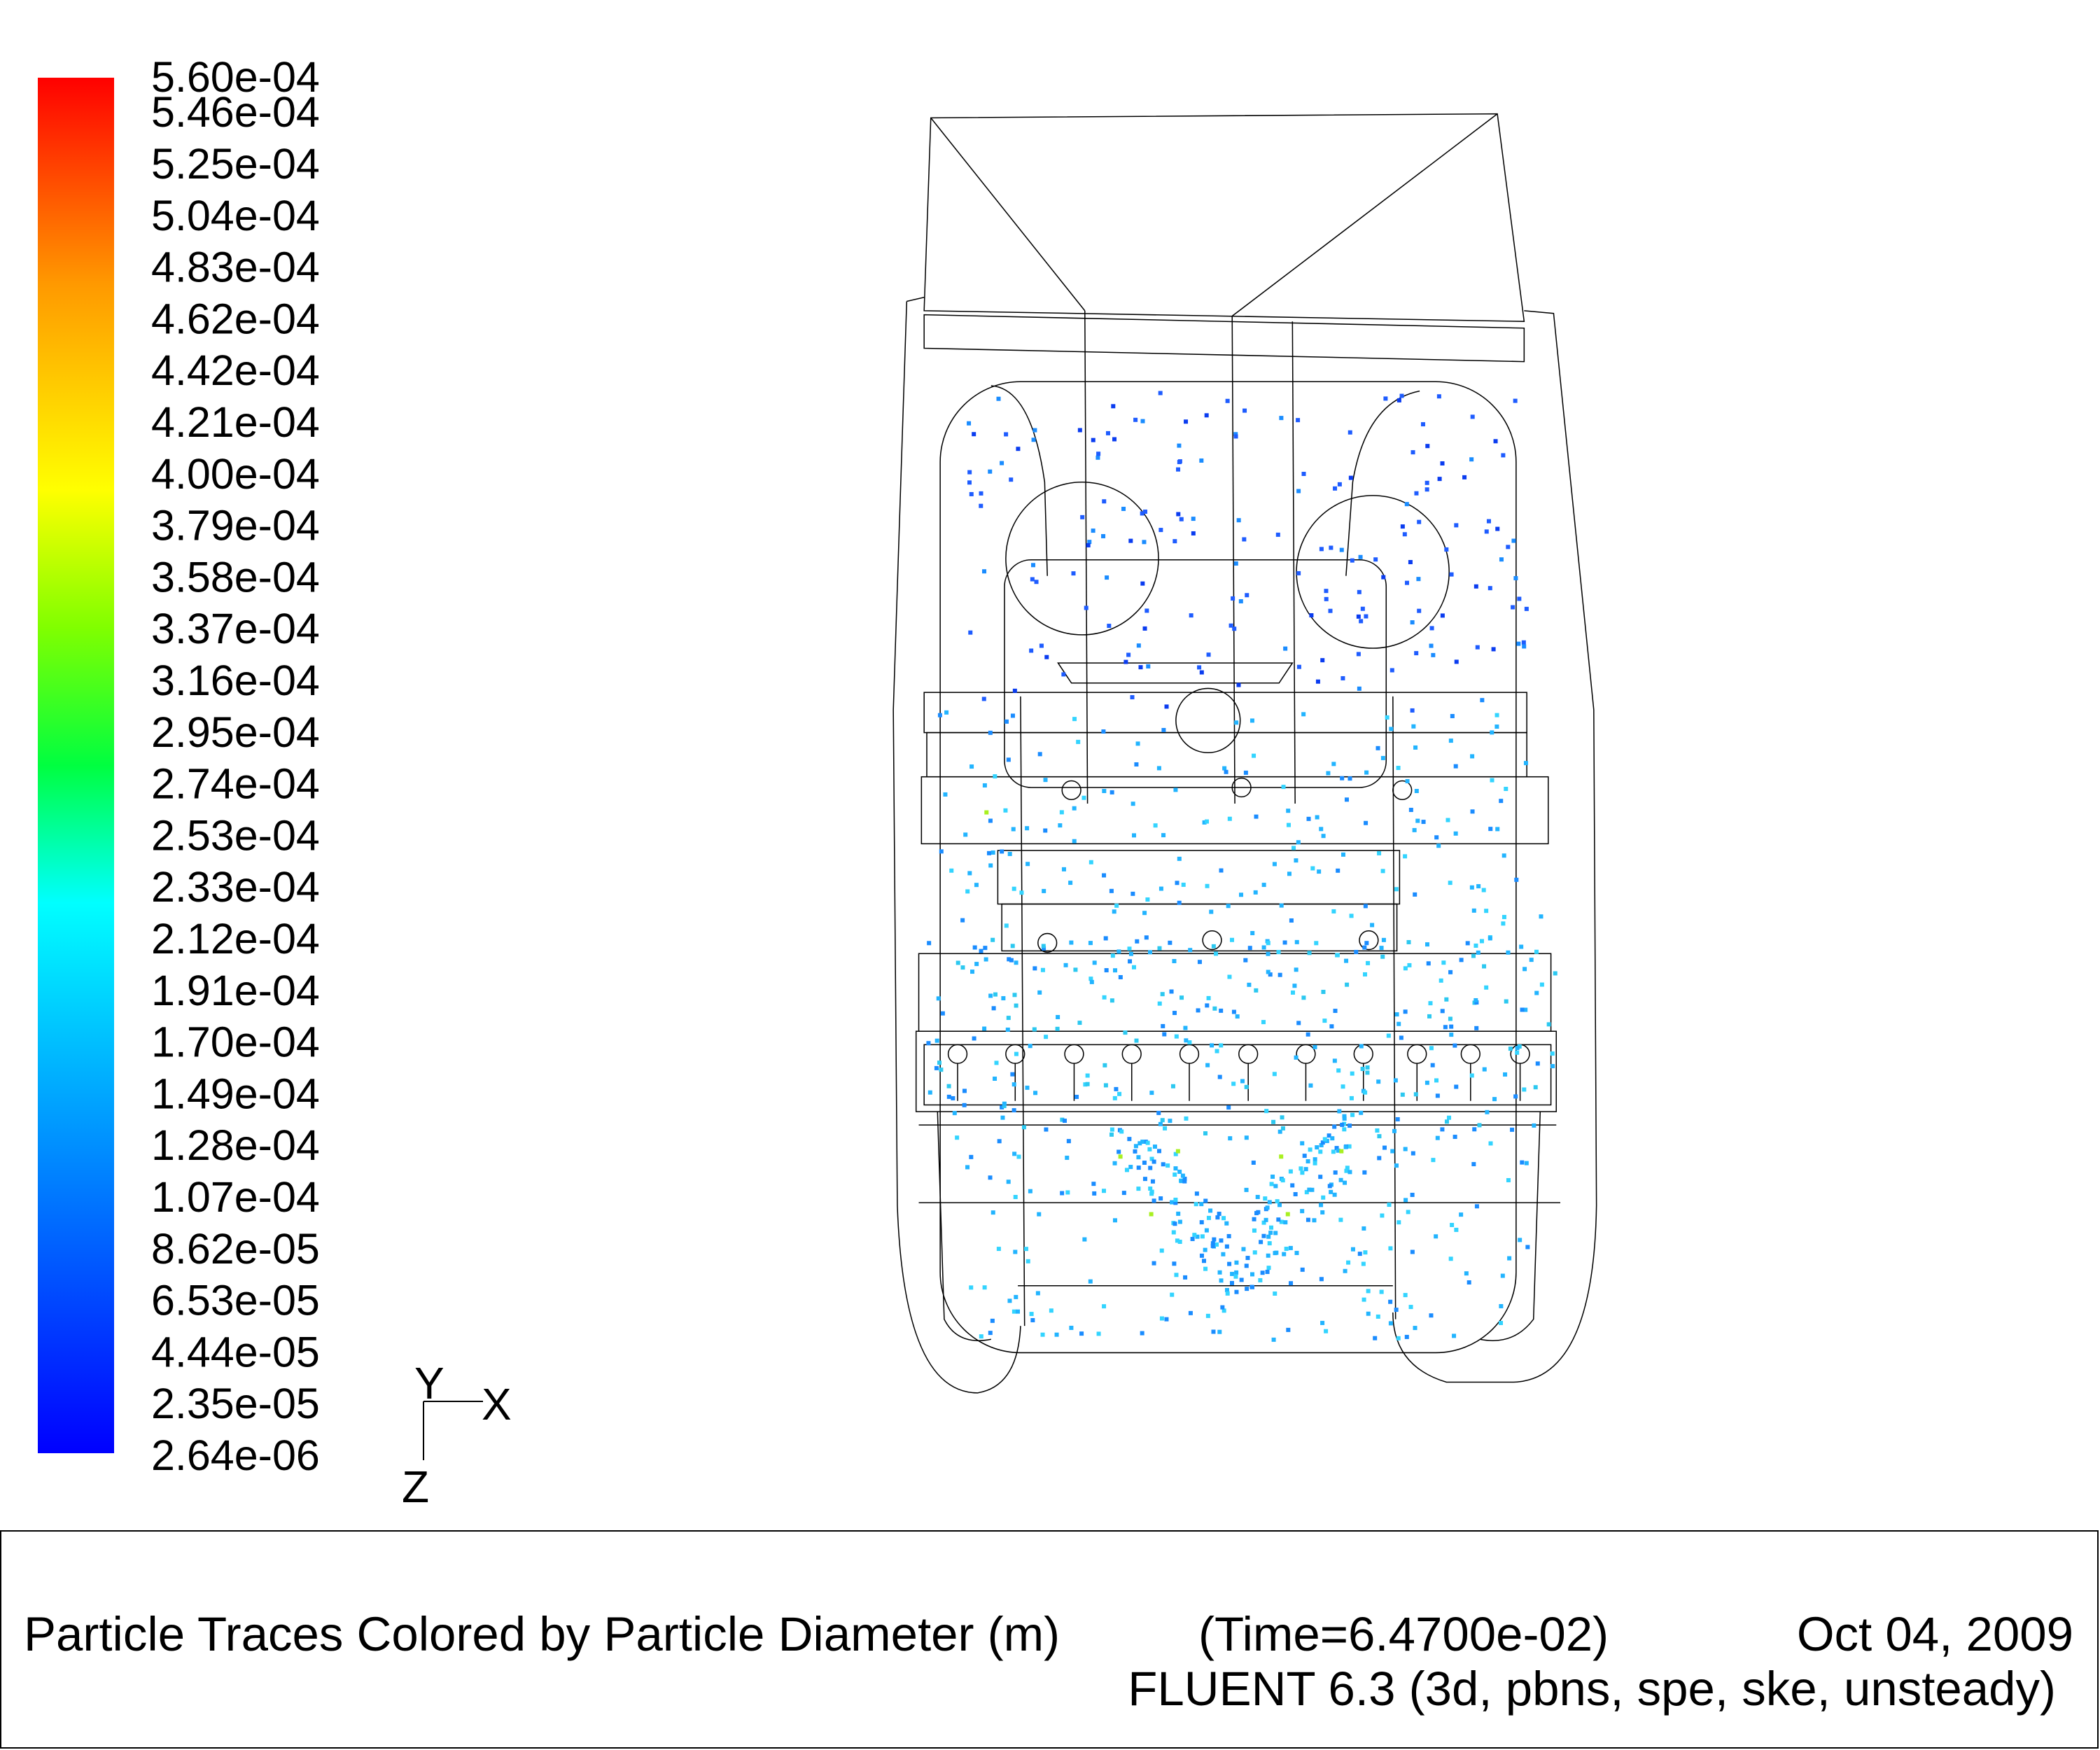  Describe the element at coordinates (235, 1300) in the screenshot. I see `colorbar-label: 6.53e-05` at that location.